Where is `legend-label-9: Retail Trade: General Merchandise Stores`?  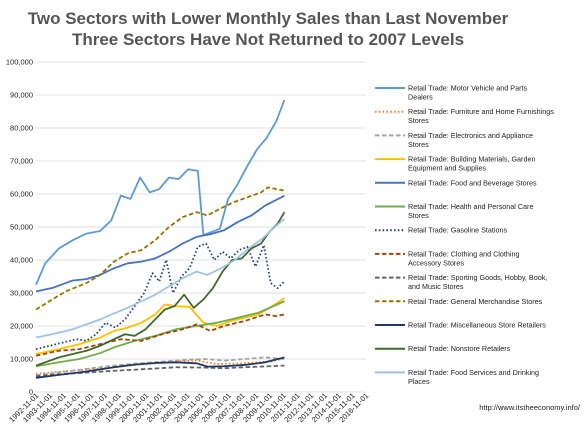
legend-label-9: Retail Trade: General Merchandise Stores is located at coordinates (475, 301).